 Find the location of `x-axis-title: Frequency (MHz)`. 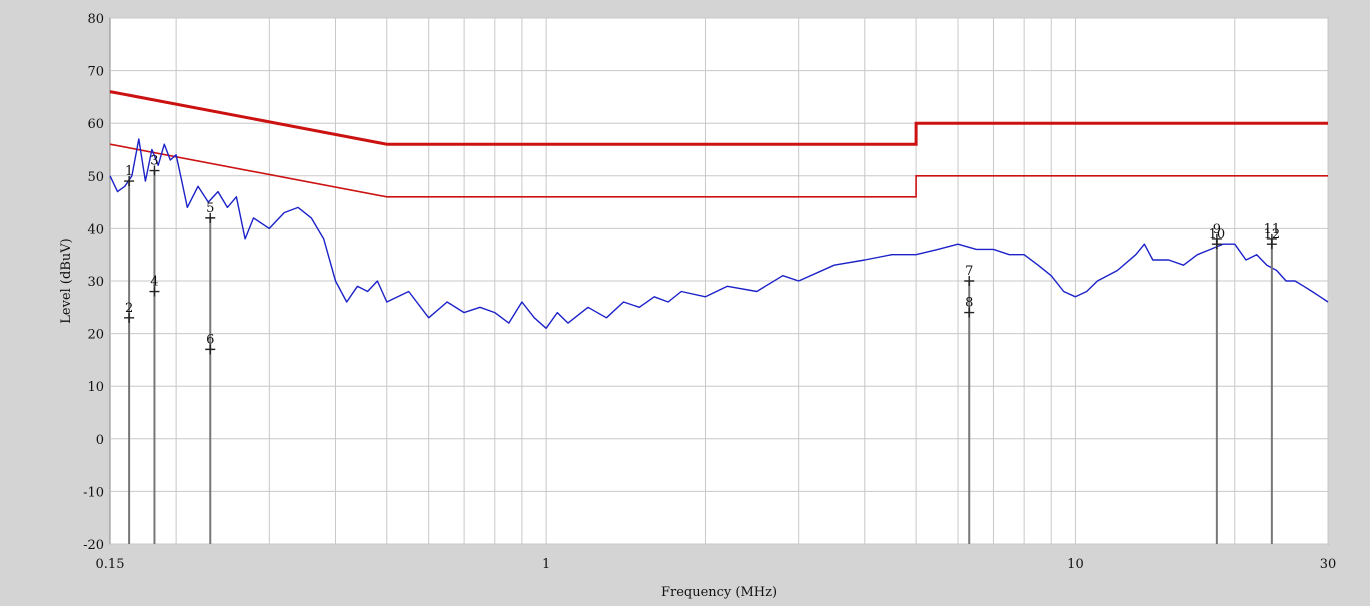

x-axis-title: Frequency (MHz) is located at coordinates (719, 592).